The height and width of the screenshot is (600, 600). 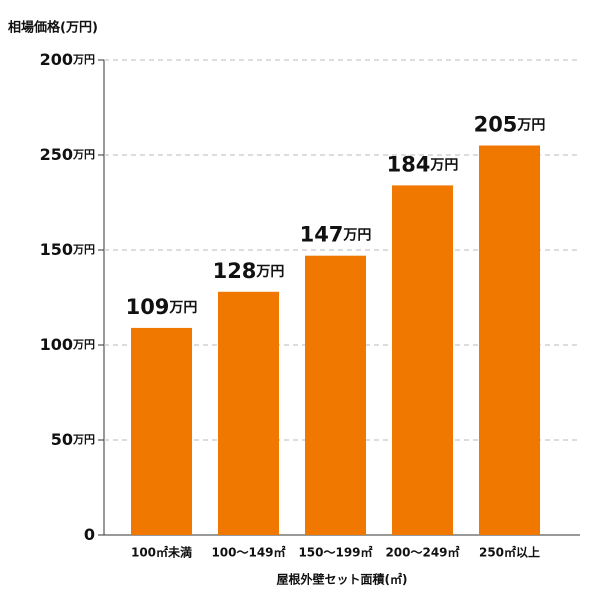 What do you see at coordinates (67, 59) in the screenshot?
I see `y-tick-label: 200万円` at bounding box center [67, 59].